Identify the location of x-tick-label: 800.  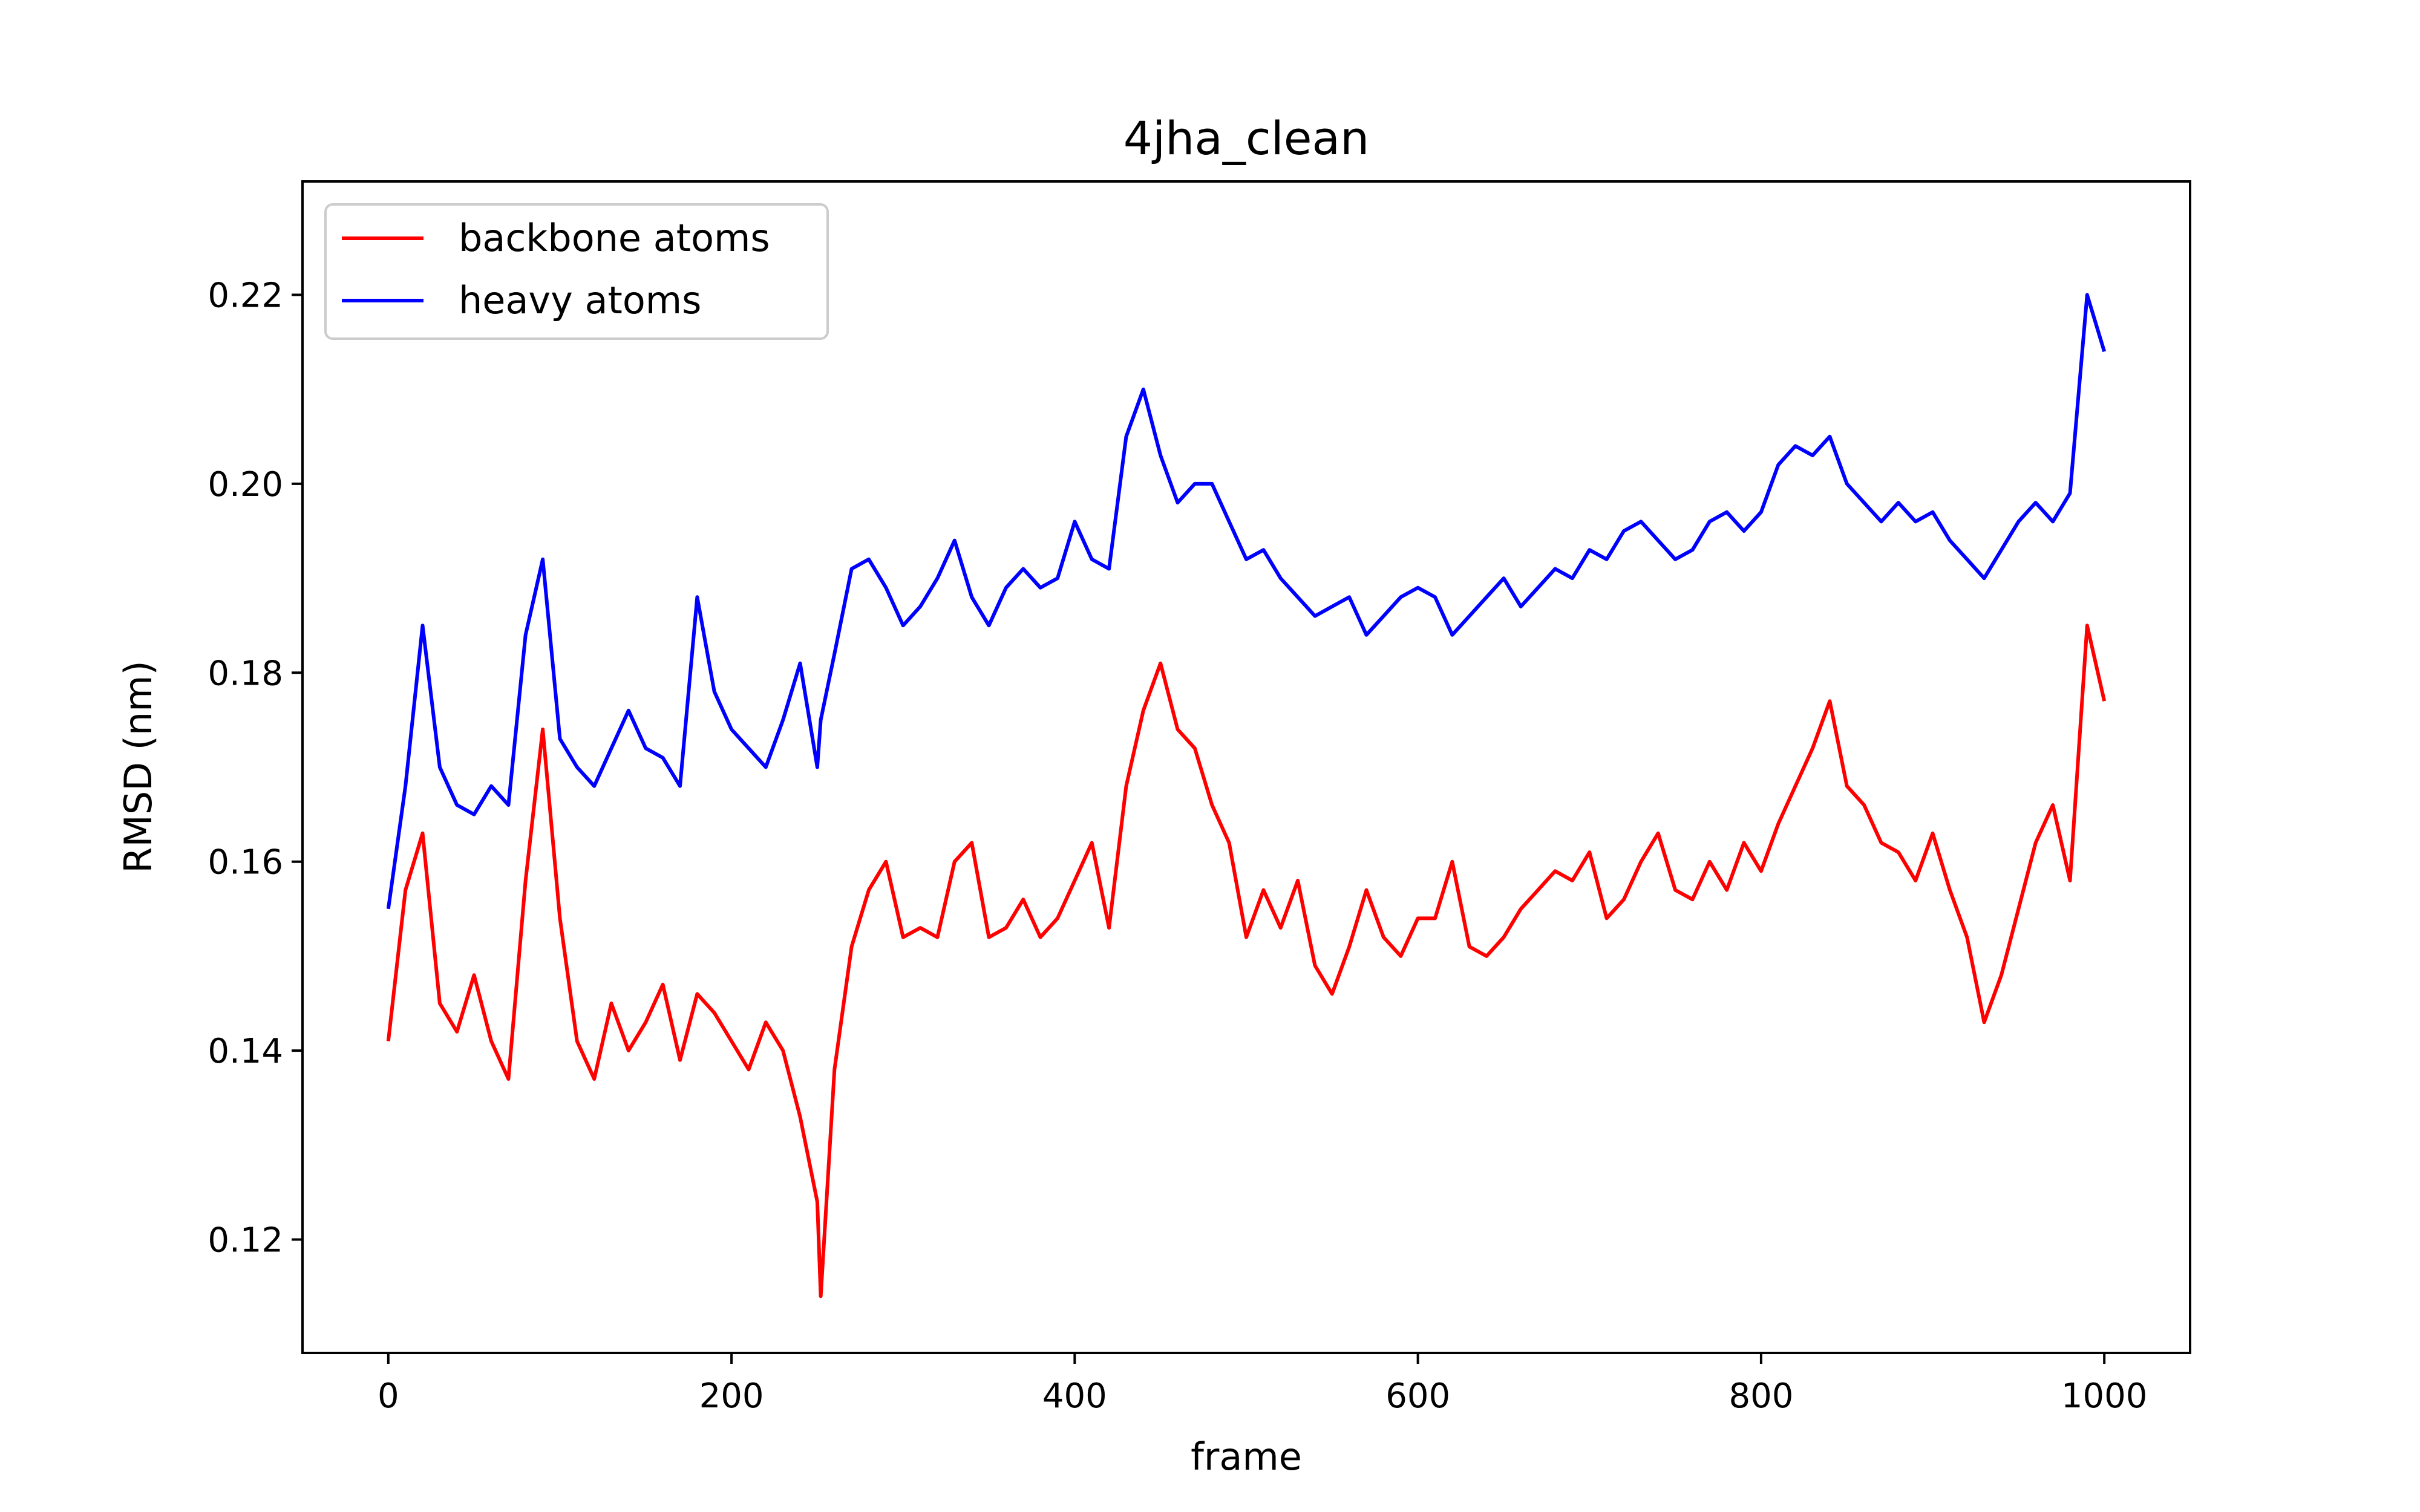
(1760, 1396).